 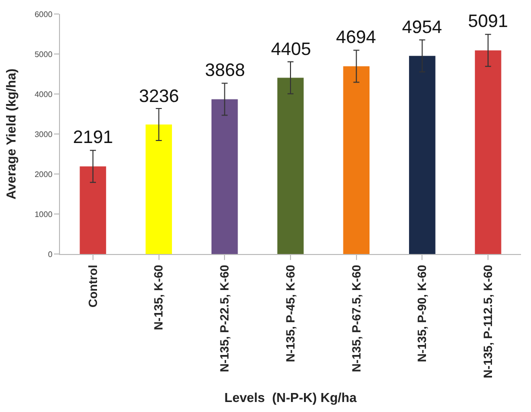 I want to click on x-tick-label: N-135, P-45, K-60, so click(x=290, y=313).